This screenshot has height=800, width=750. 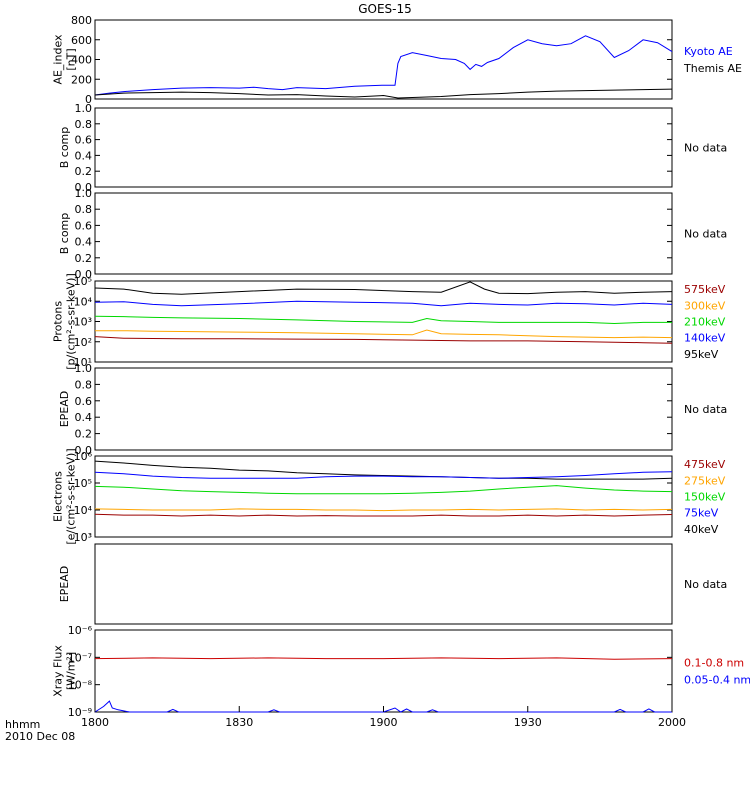 I want to click on y-tick-label: 10⁻⁶, so click(x=80, y=630).